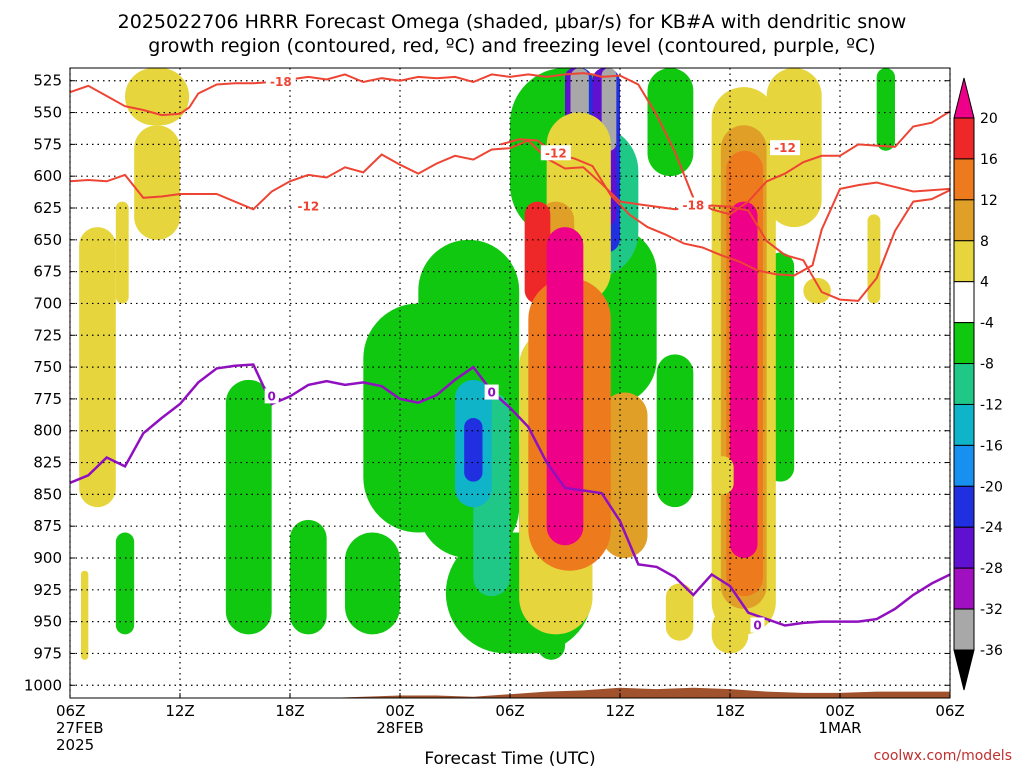 The height and width of the screenshot is (768, 1024). I want to click on y-tick-label: 675, so click(47, 272).